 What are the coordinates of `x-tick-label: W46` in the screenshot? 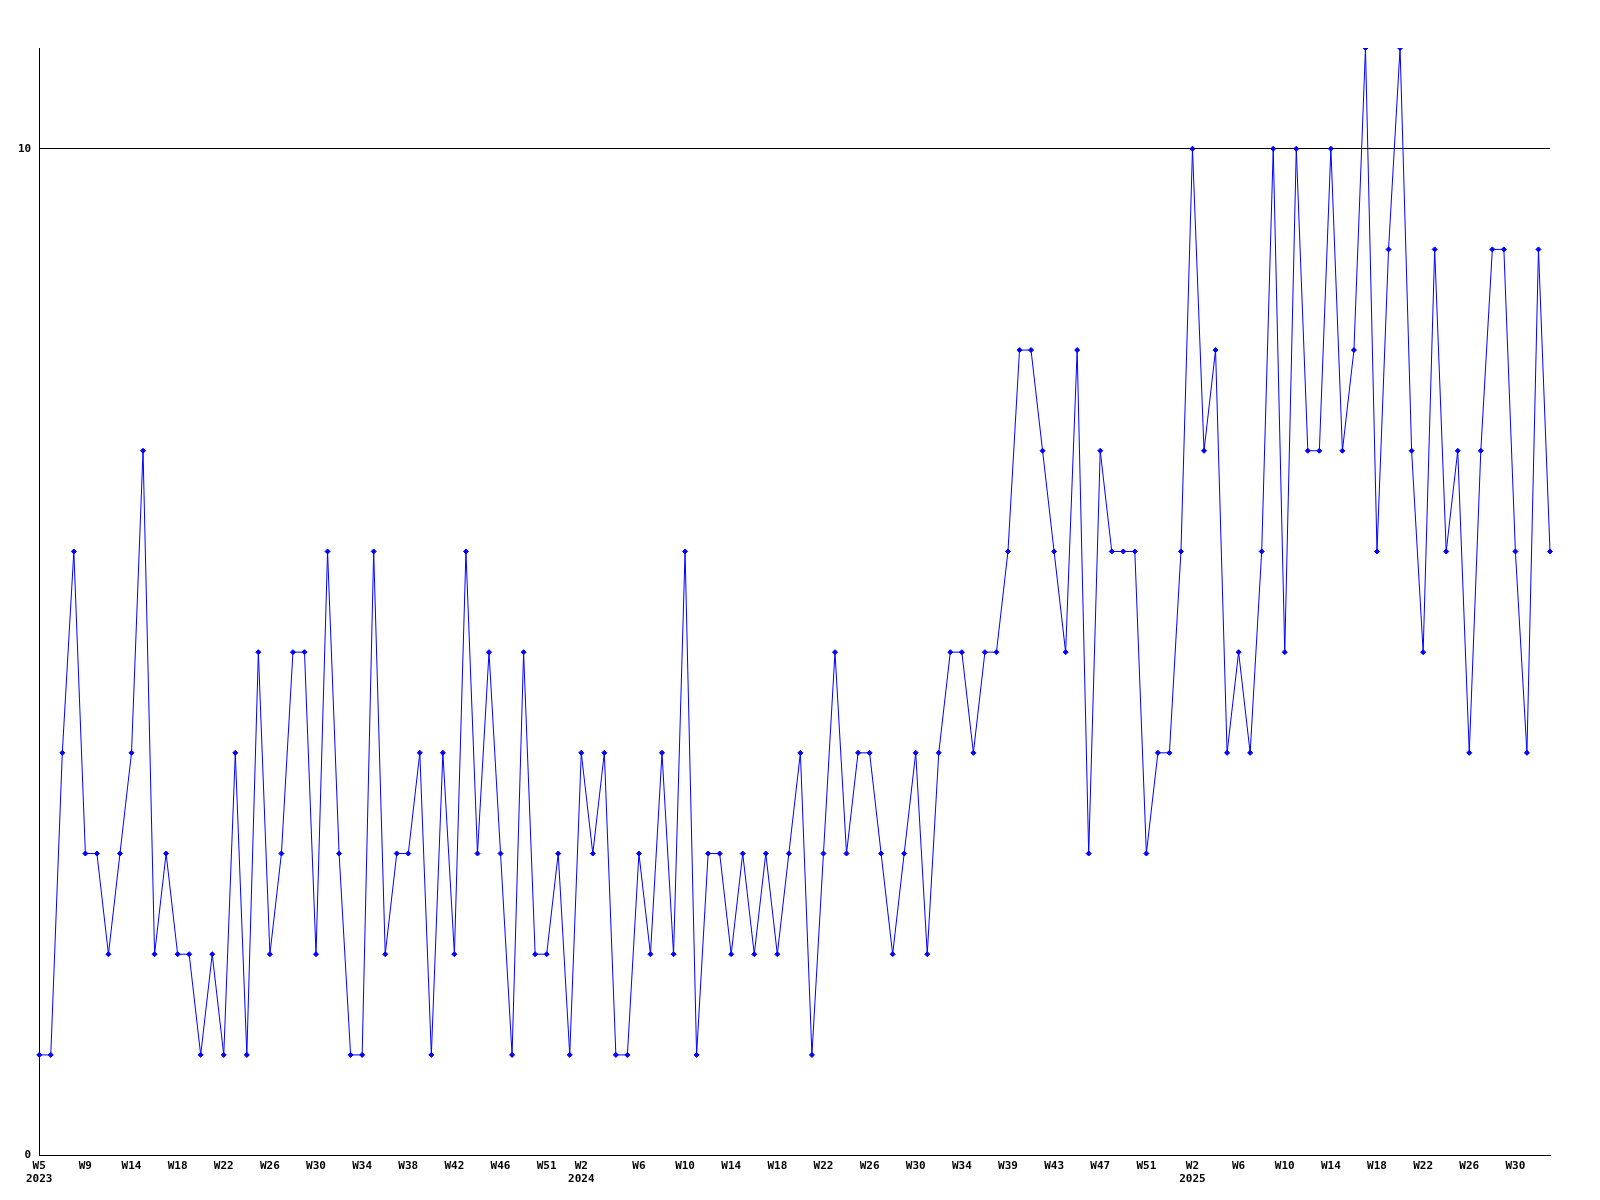 It's located at (500, 1166).